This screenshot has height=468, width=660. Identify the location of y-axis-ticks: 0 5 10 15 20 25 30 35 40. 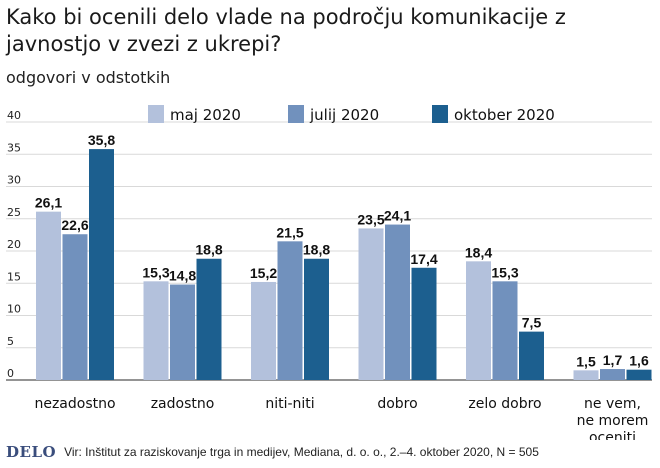
(14, 244).